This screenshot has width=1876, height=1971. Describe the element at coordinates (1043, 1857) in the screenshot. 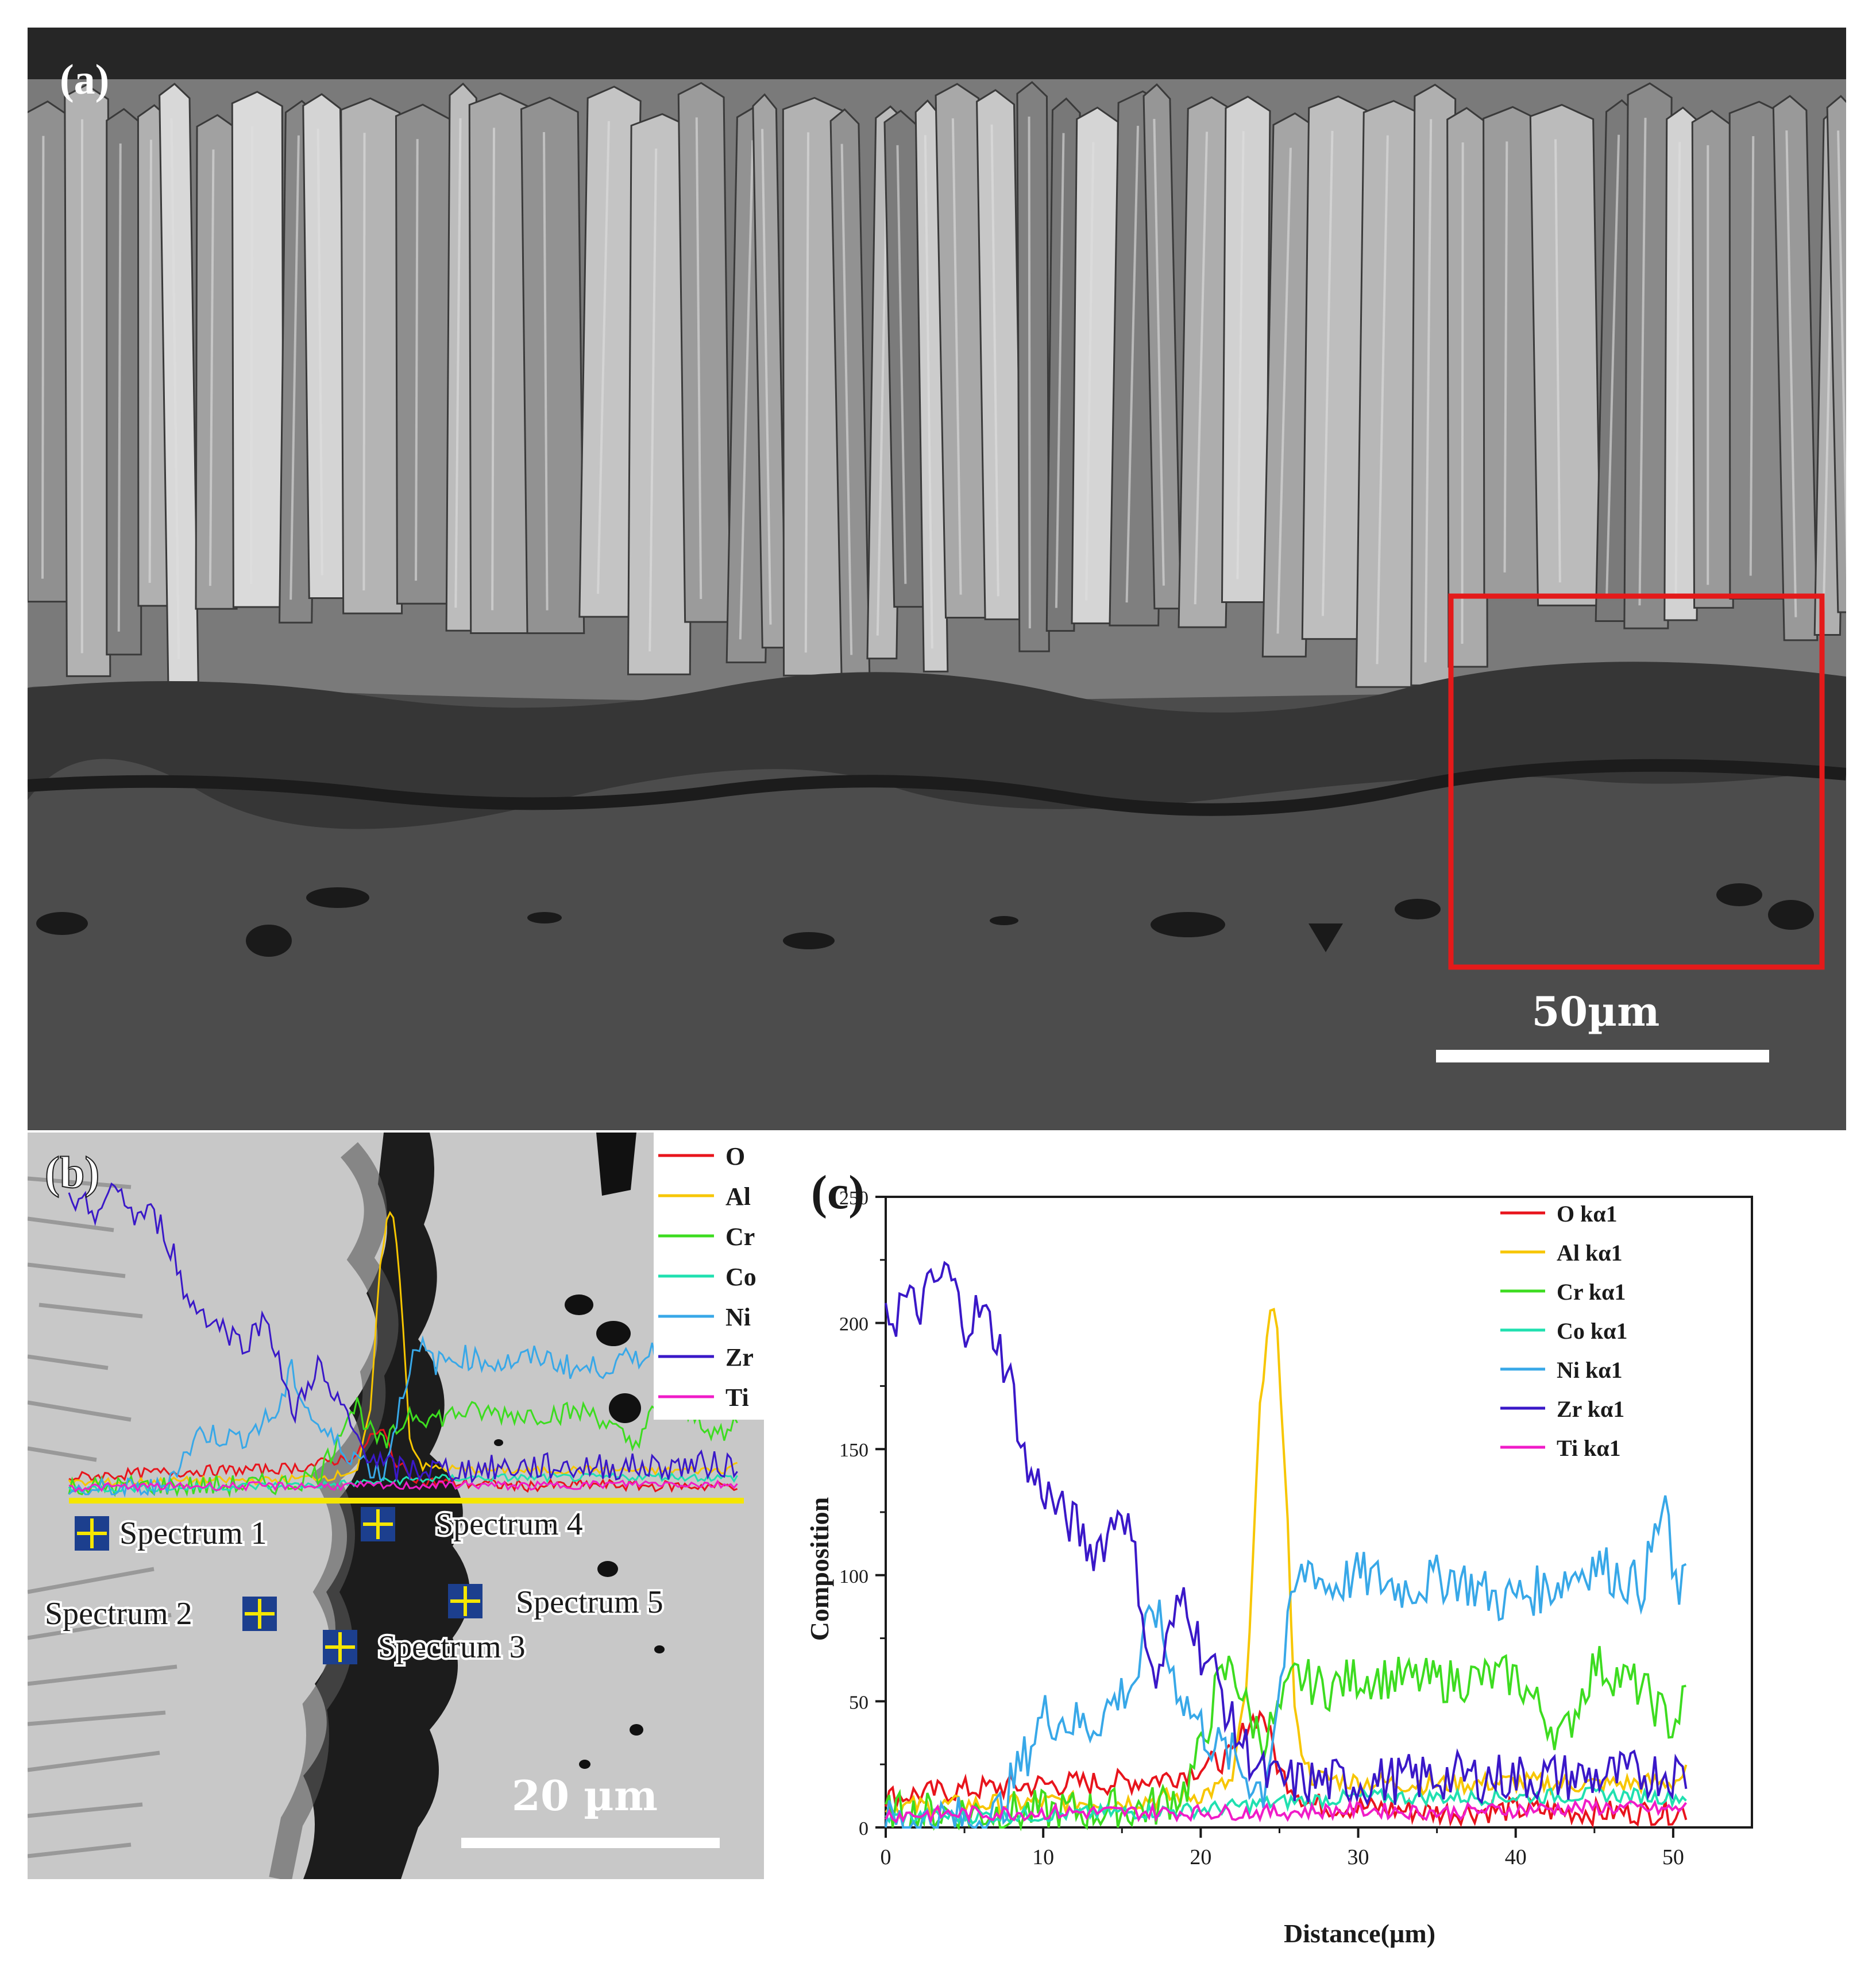

I see `x-tick-label: 10` at that location.